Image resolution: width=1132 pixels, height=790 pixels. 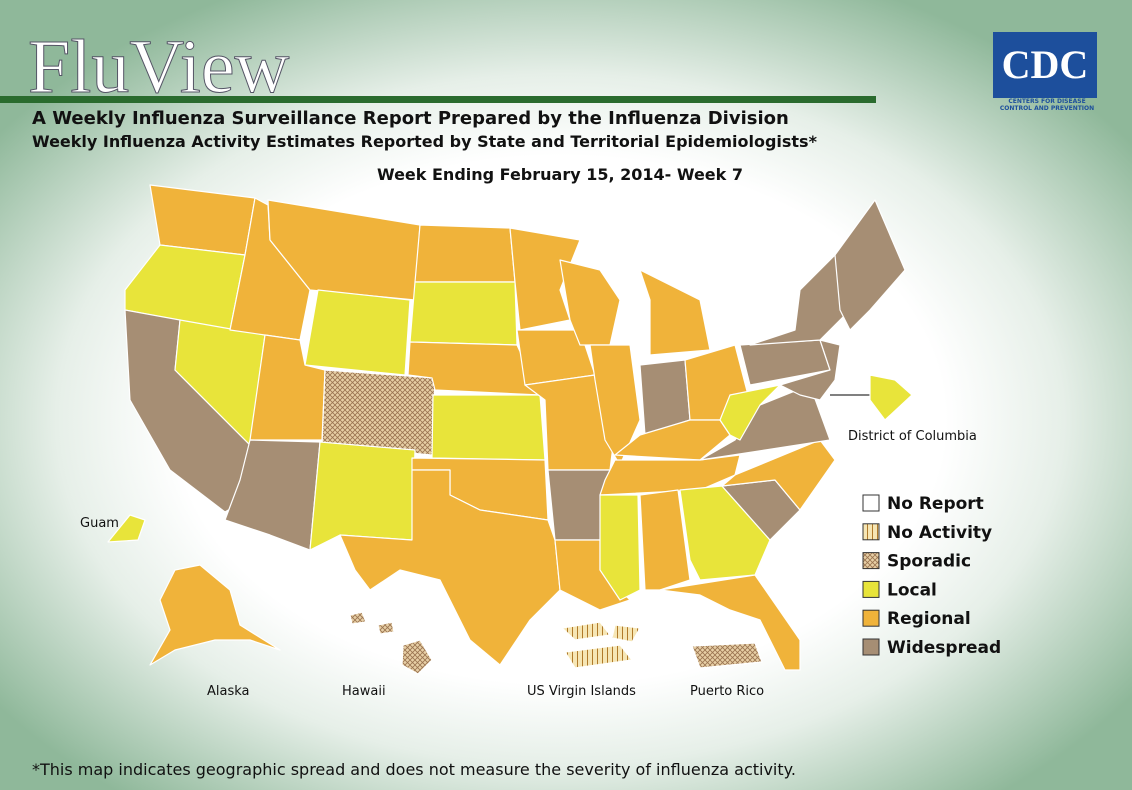 I want to click on title-bar, so click(x=438, y=99).